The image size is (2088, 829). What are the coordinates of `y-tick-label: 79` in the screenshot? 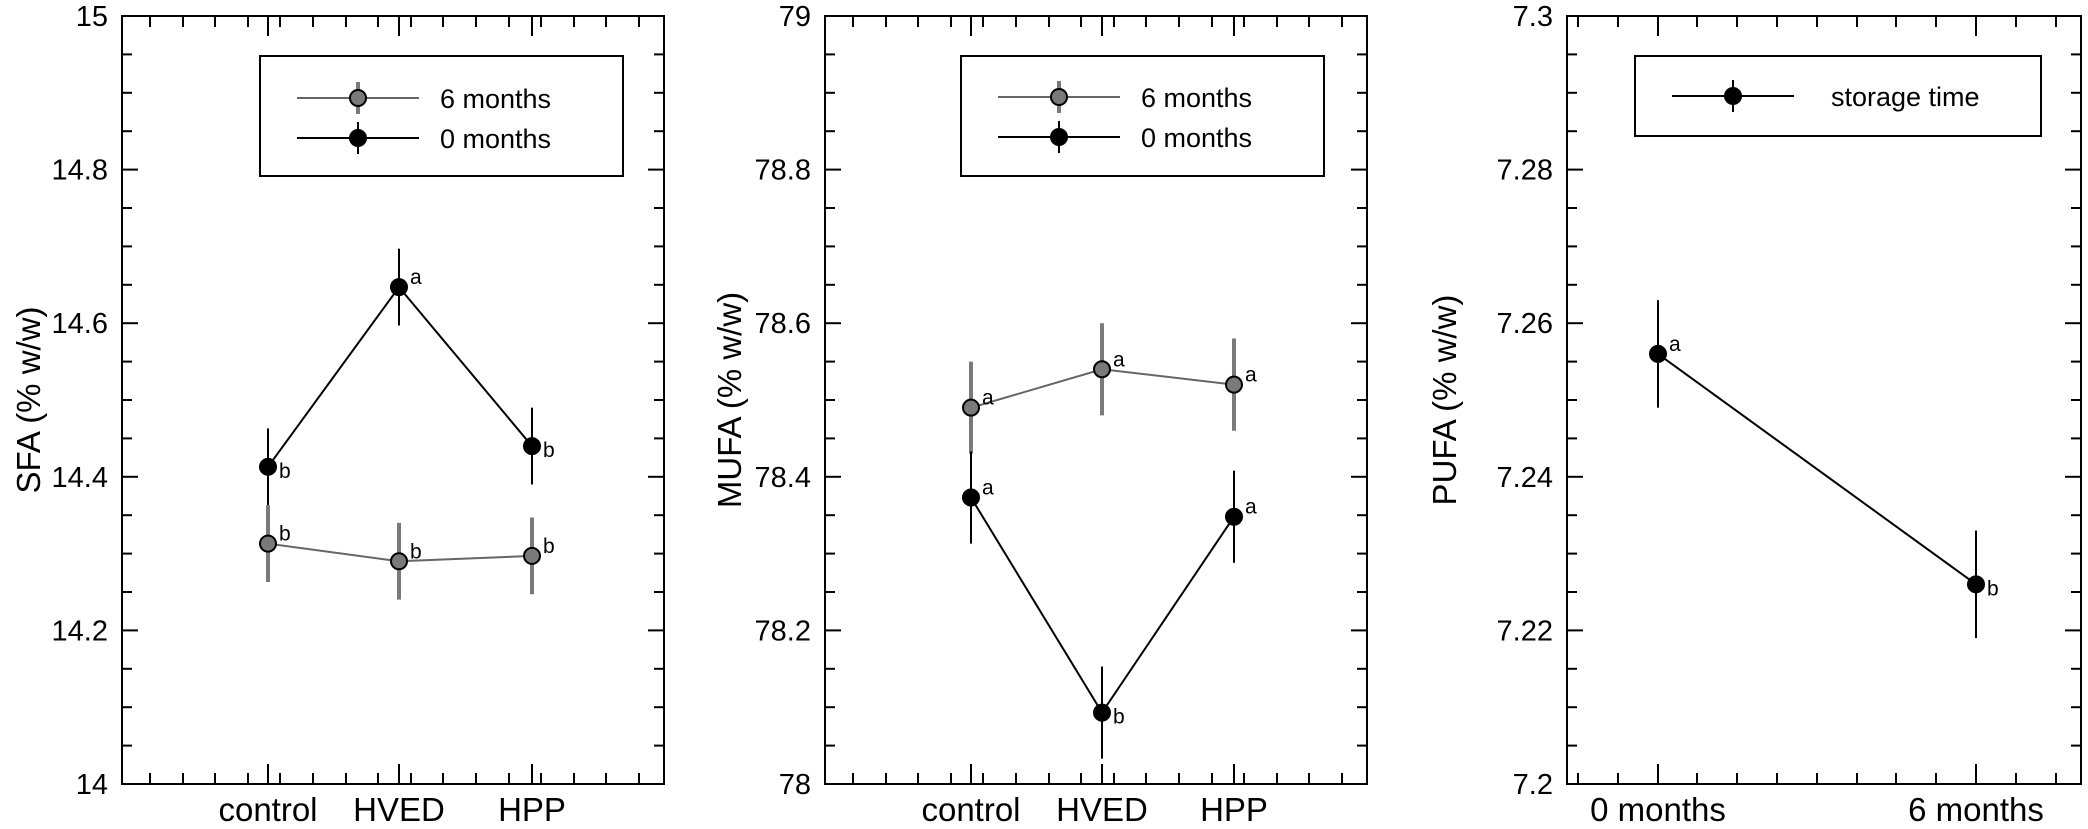 It's located at (795, 17).